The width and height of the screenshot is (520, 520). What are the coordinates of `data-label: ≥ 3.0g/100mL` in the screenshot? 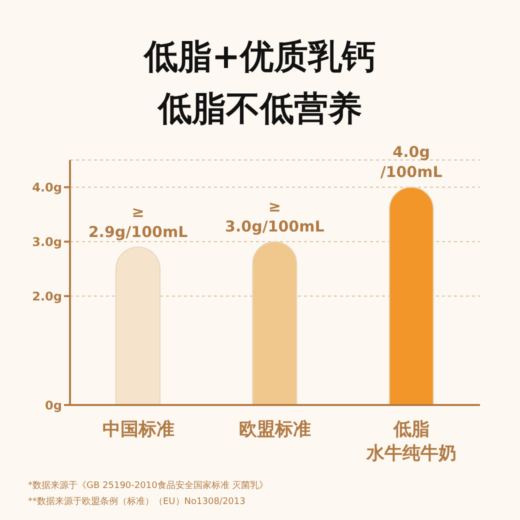 It's located at (275, 217).